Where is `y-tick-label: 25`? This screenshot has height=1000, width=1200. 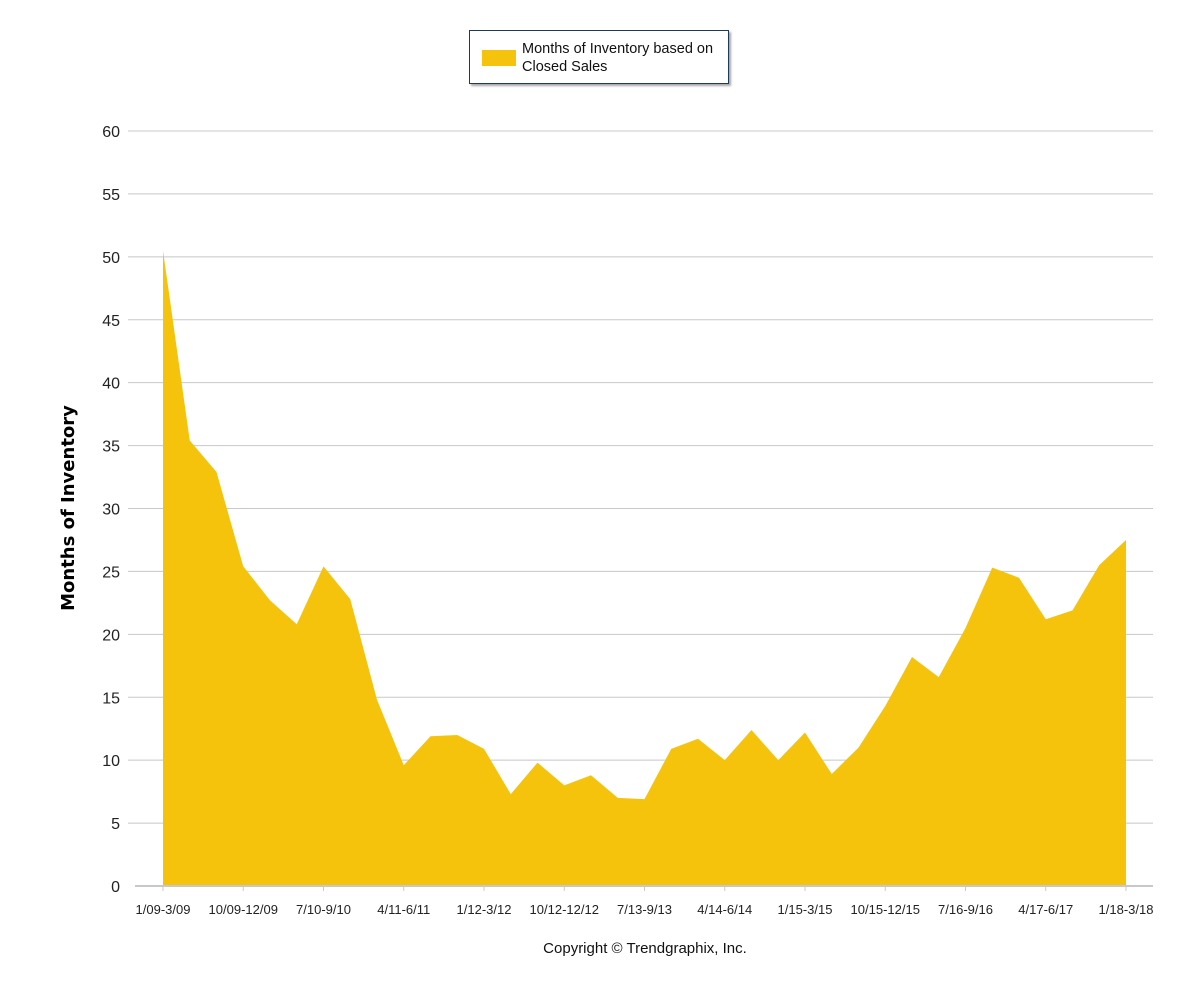
y-tick-label: 25 is located at coordinates (111, 572).